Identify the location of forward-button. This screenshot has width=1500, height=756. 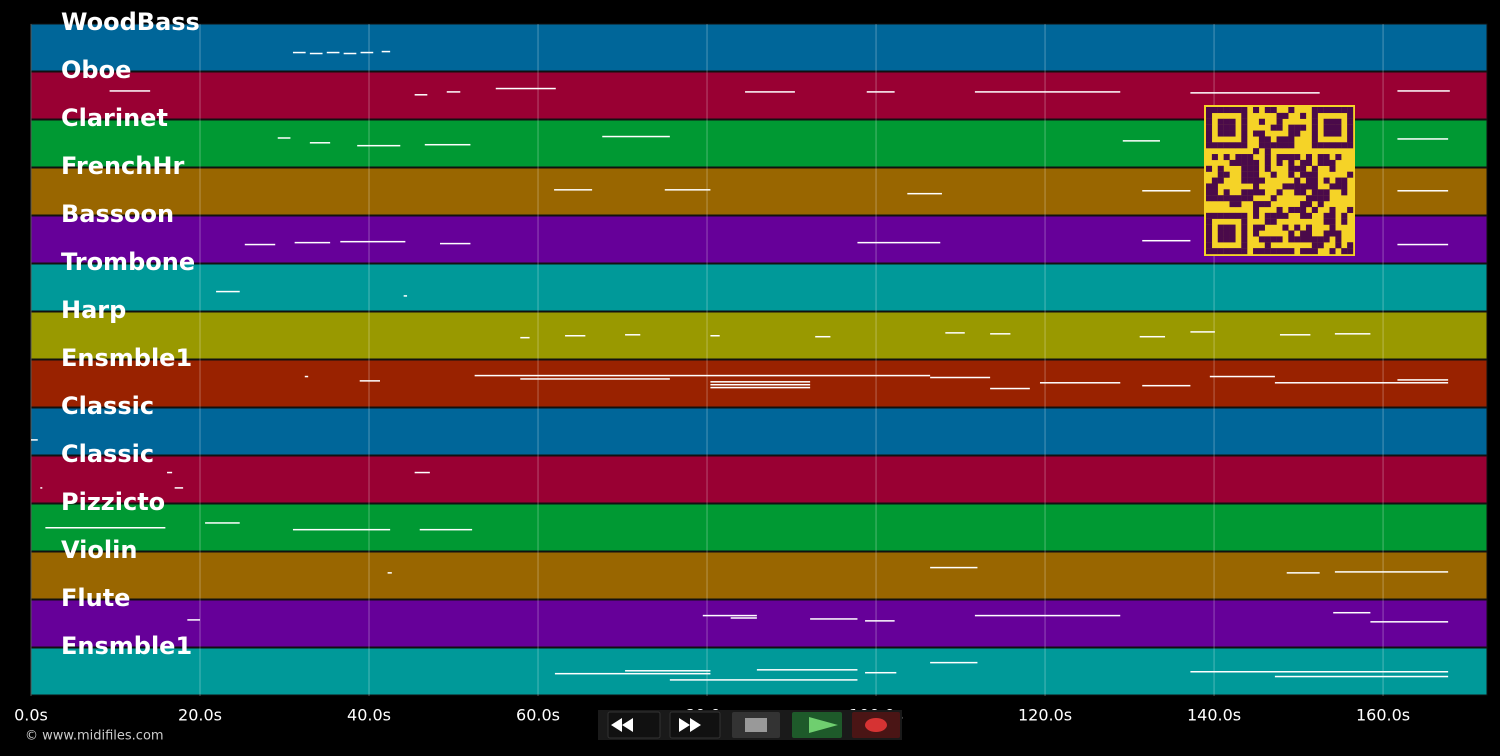
(695, 725).